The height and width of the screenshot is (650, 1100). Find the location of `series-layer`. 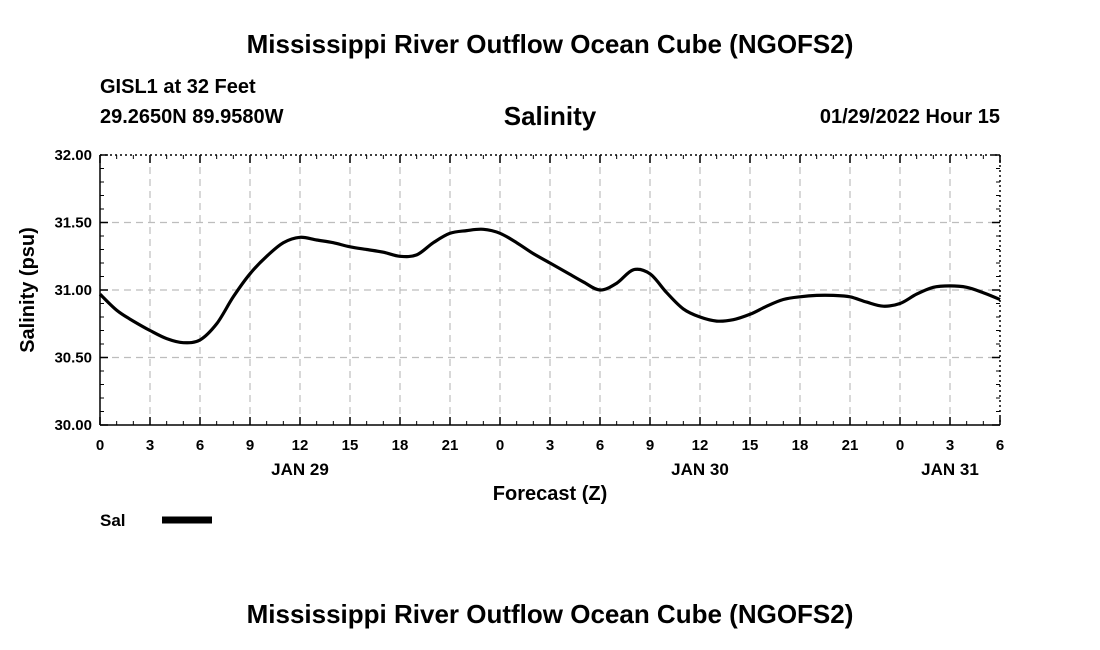

series-layer is located at coordinates (549, 286).